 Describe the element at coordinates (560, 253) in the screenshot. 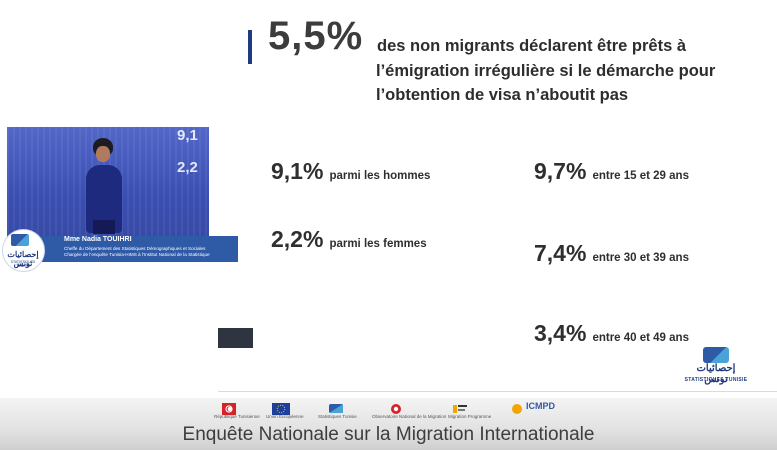

I see `stat-age-30-39-percent: 7,4%` at that location.